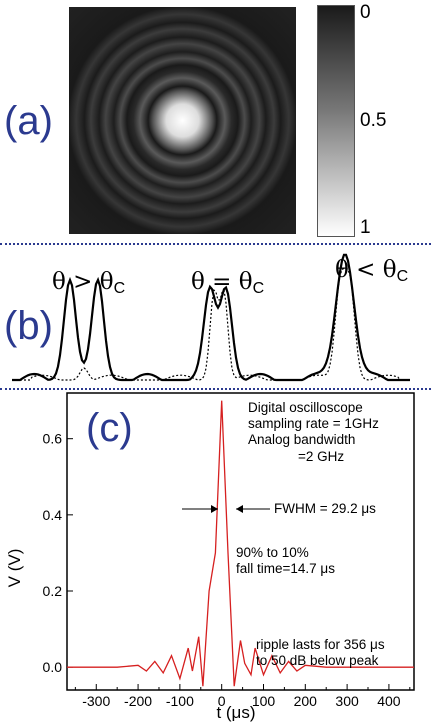  Describe the element at coordinates (53, 667) in the screenshot. I see `y-tick-label: 0.0` at that location.